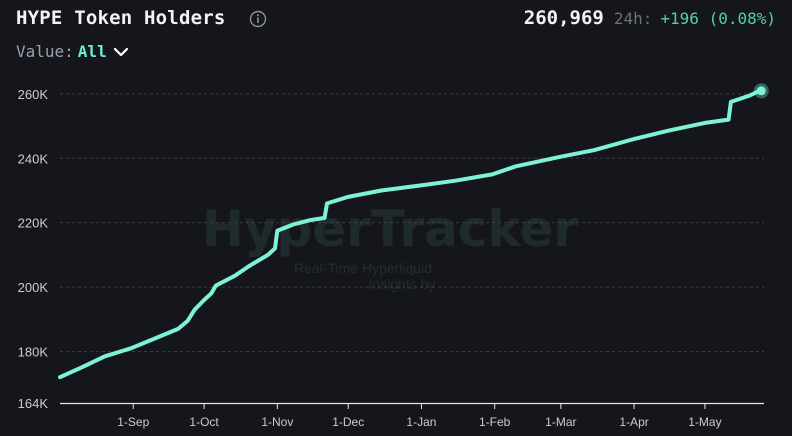 The image size is (792, 436). Describe the element at coordinates (348, 422) in the screenshot. I see `x-tick-label: 1-Dec` at that location.